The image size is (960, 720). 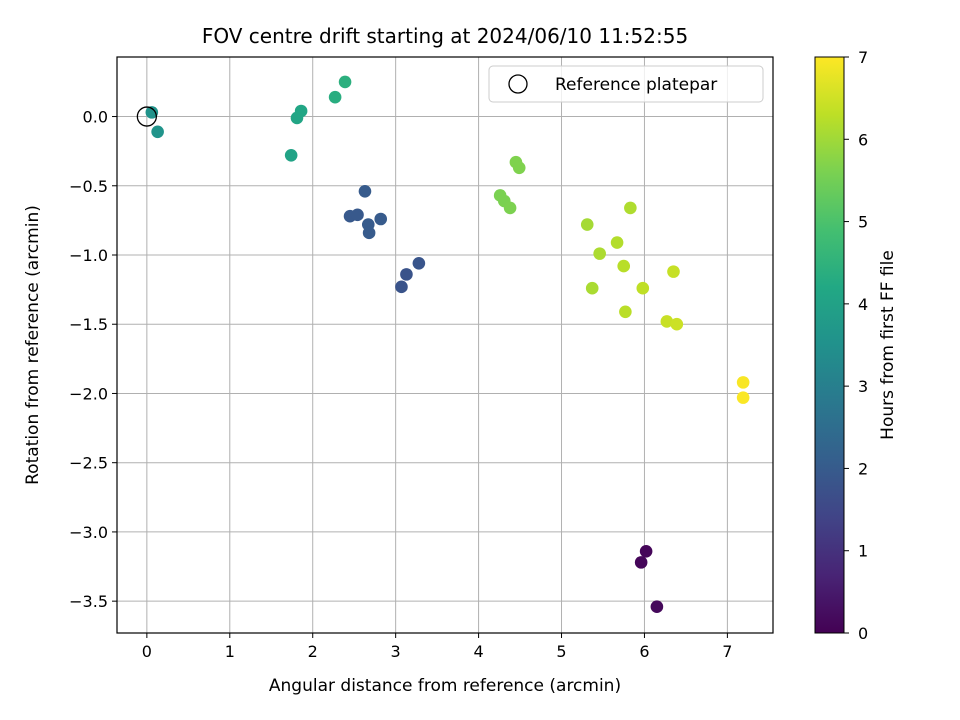 What do you see at coordinates (518, 84) in the screenshot?
I see `legend-reference-marker` at bounding box center [518, 84].